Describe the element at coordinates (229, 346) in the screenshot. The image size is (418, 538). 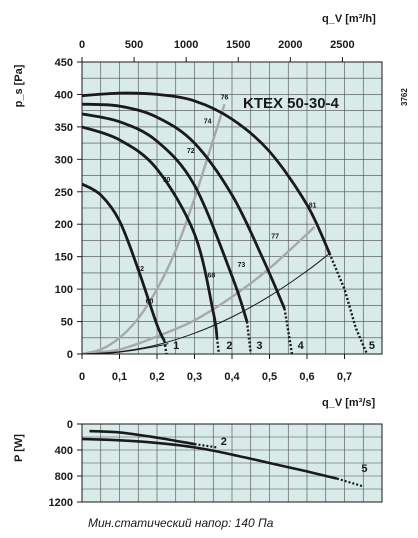
I see `fan-curve-label-2: 2` at that location.